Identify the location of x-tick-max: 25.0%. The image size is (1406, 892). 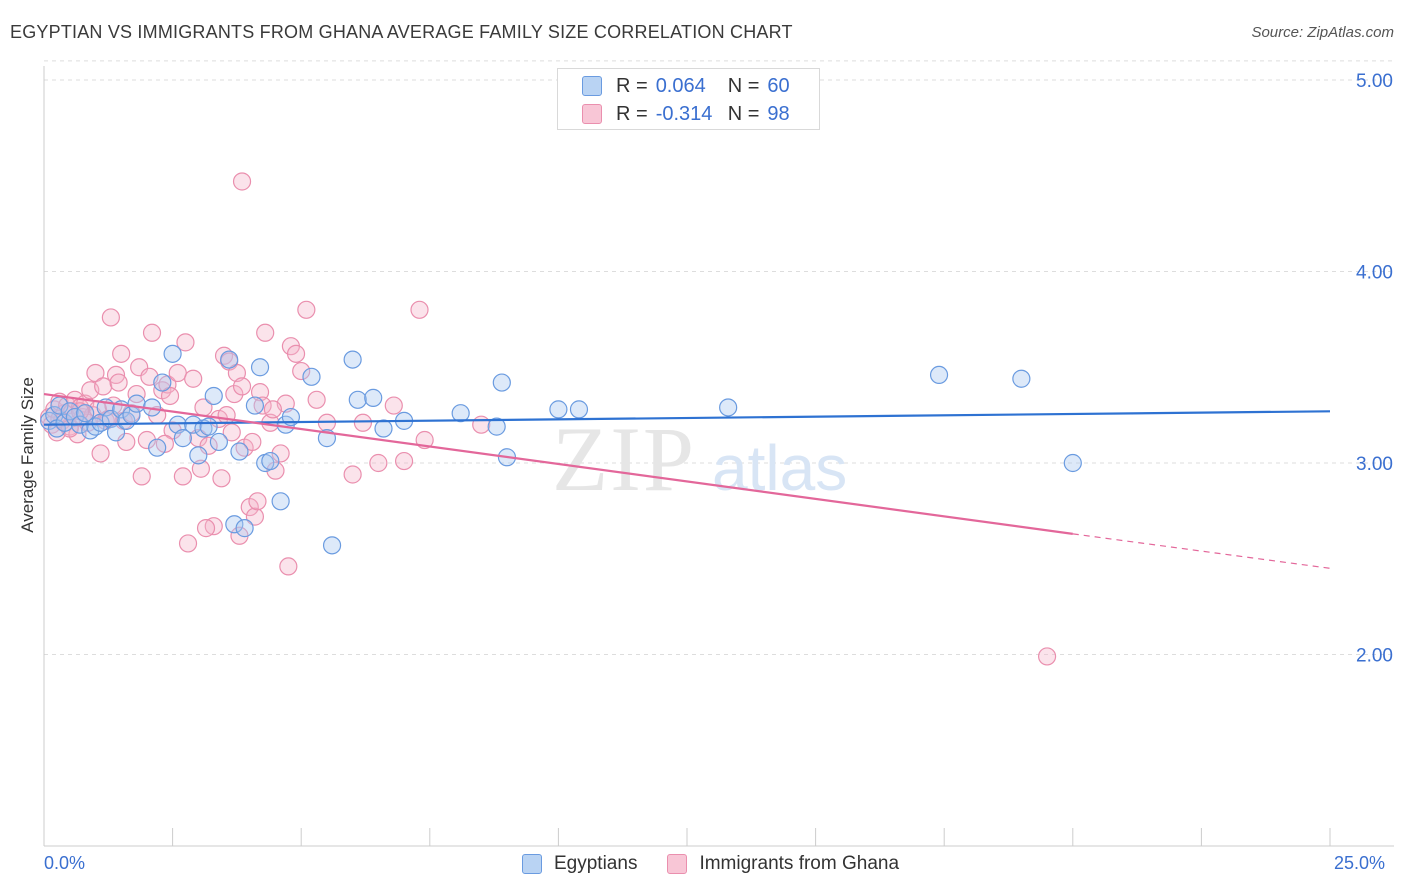
(1360, 863).